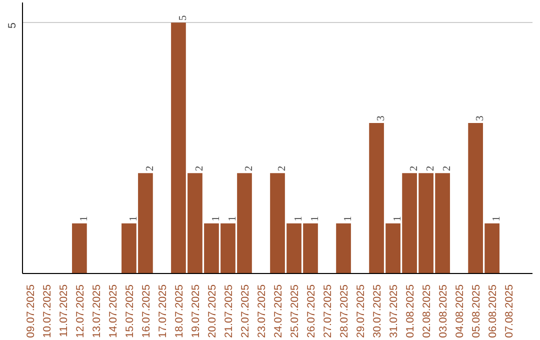 The image size is (540, 340). Describe the element at coordinates (113, 311) in the screenshot. I see `x-tick-label: 14.07.2025` at that location.